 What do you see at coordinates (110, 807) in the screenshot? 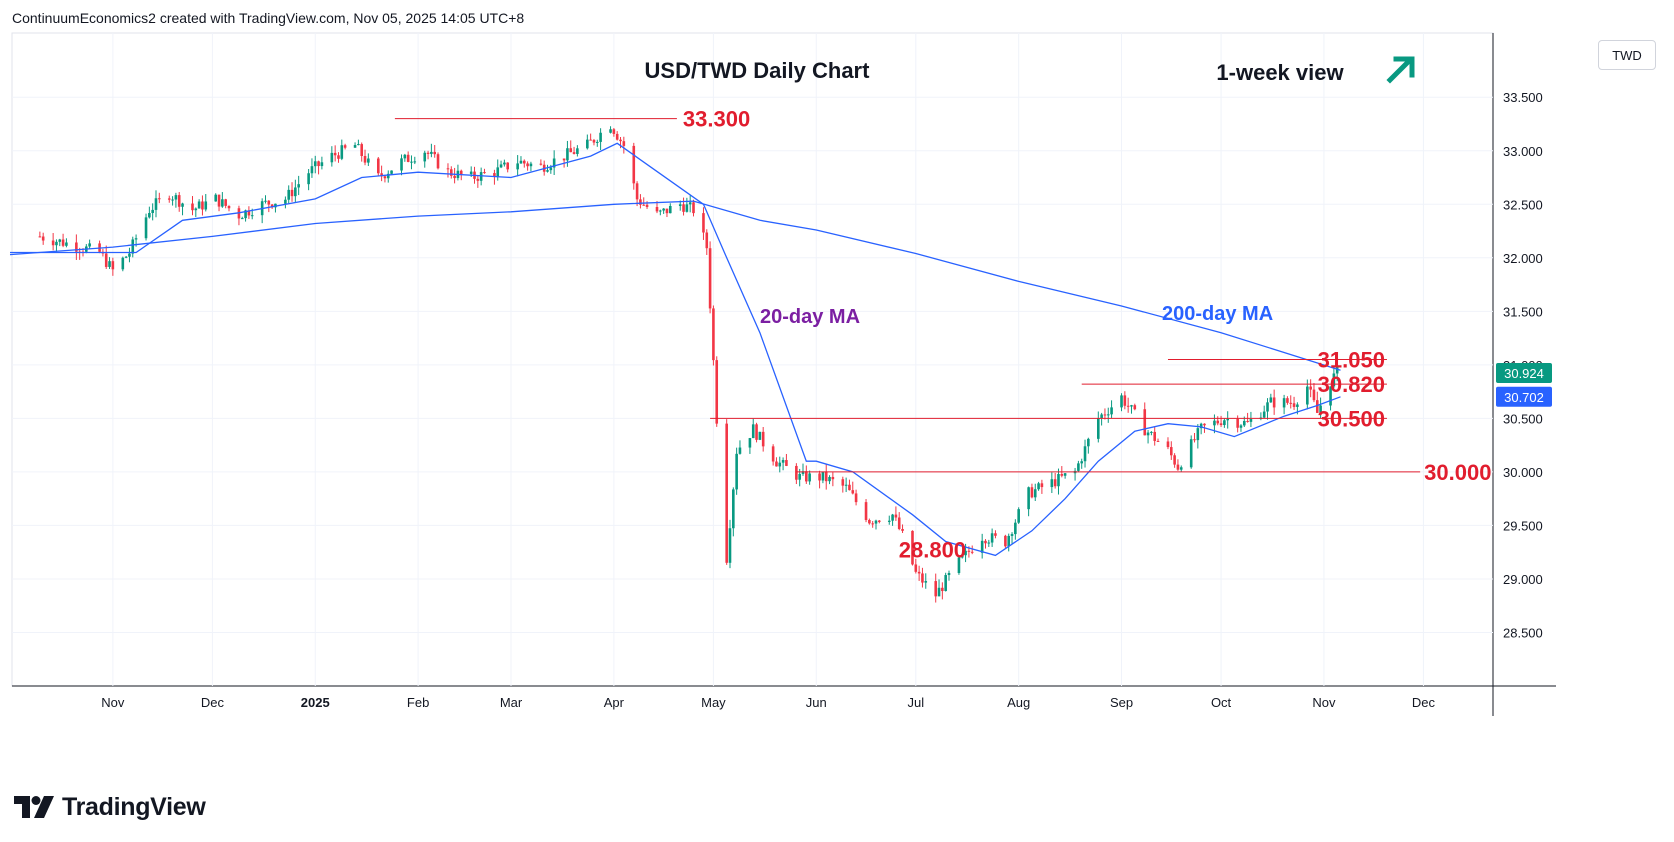
I see `tradingview-logo: TradingView` at bounding box center [110, 807].